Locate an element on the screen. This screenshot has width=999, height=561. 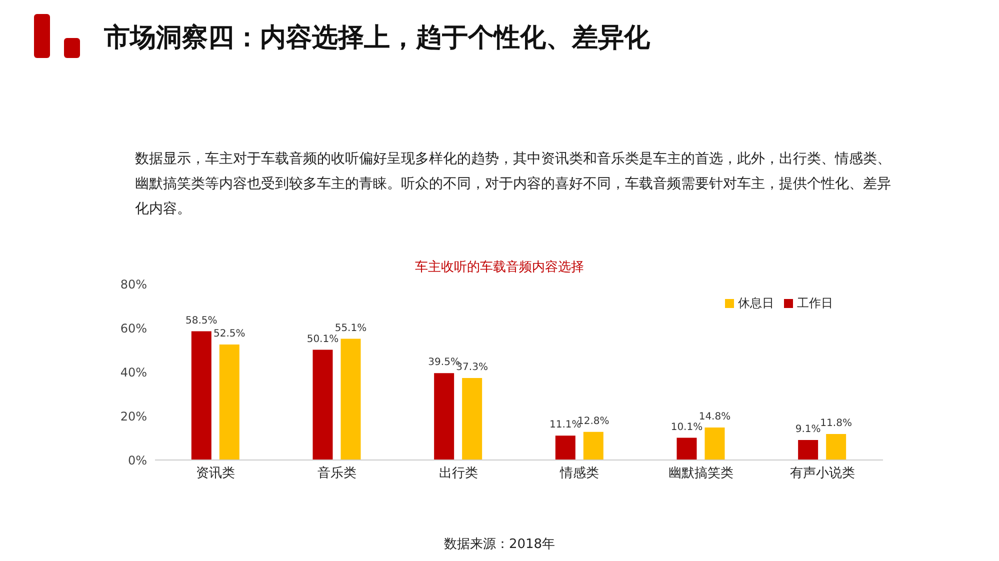
data-label: 50.1% is located at coordinates (322, 339).